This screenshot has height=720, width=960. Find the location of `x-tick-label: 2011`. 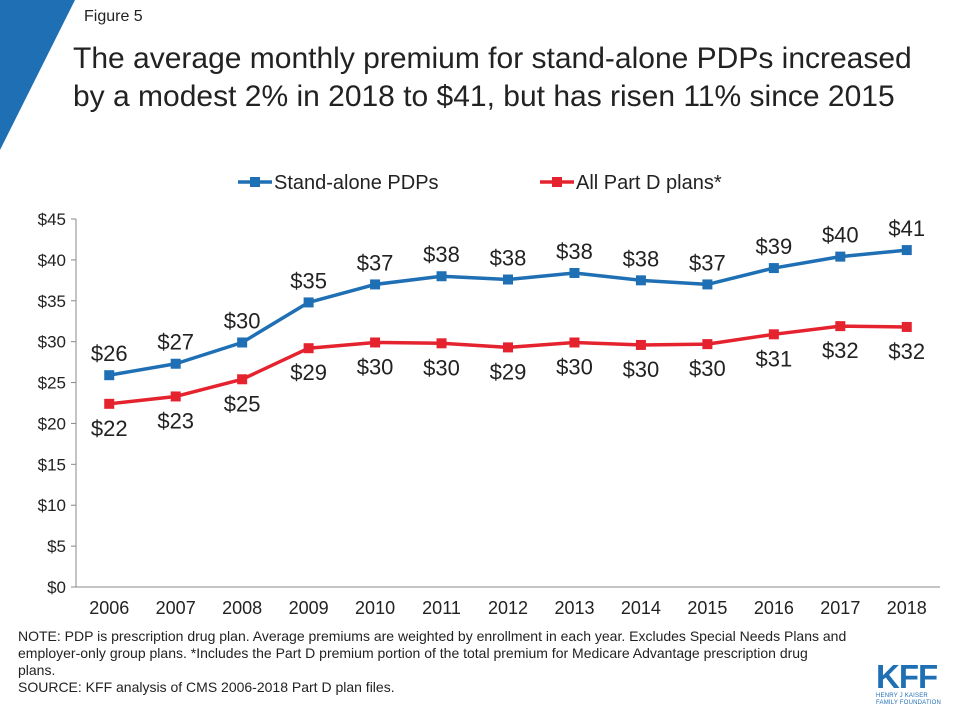

x-tick-label: 2011 is located at coordinates (441, 608).